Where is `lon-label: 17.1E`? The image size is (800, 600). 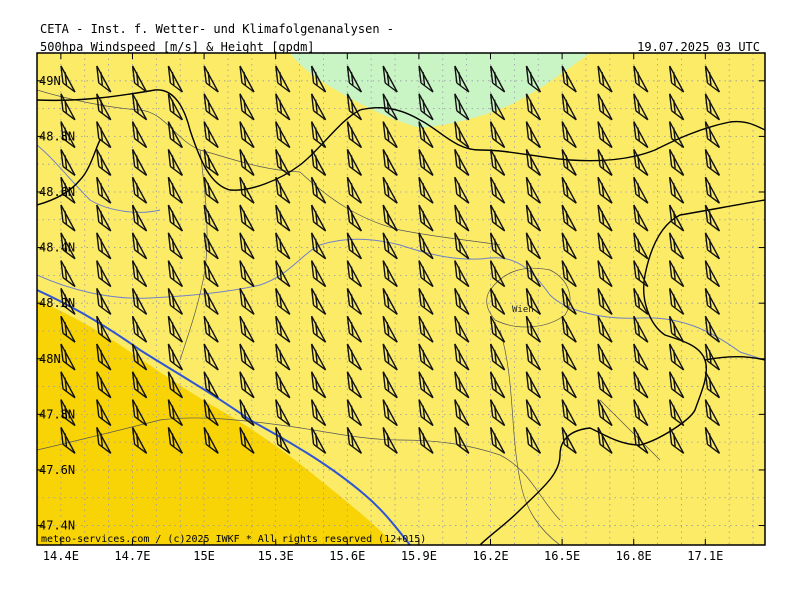 lon-label: 17.1E is located at coordinates (705, 556).